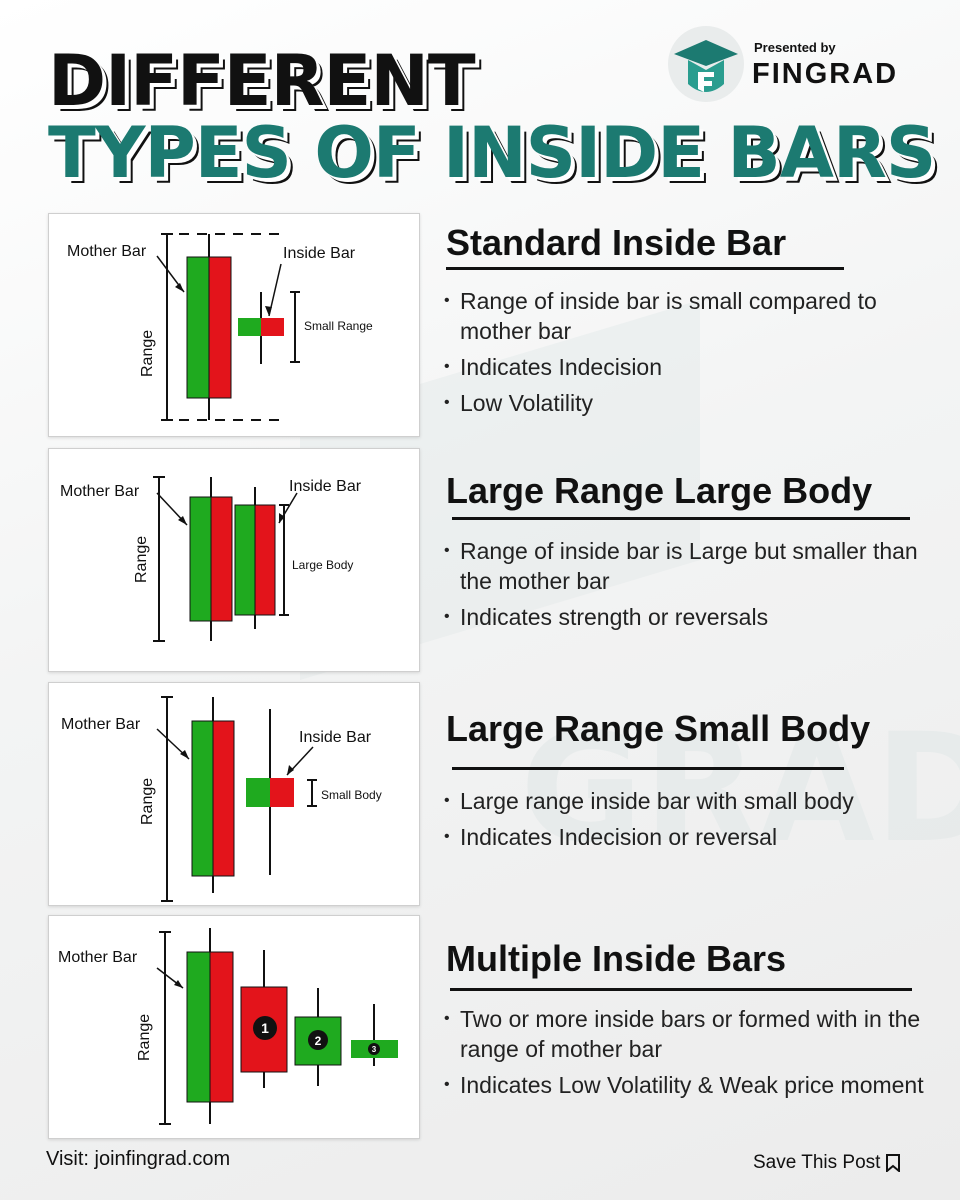 The height and width of the screenshot is (1200, 960). I want to click on section-title-multiple-inside-bars: Multiple Inside Bars, so click(616, 958).